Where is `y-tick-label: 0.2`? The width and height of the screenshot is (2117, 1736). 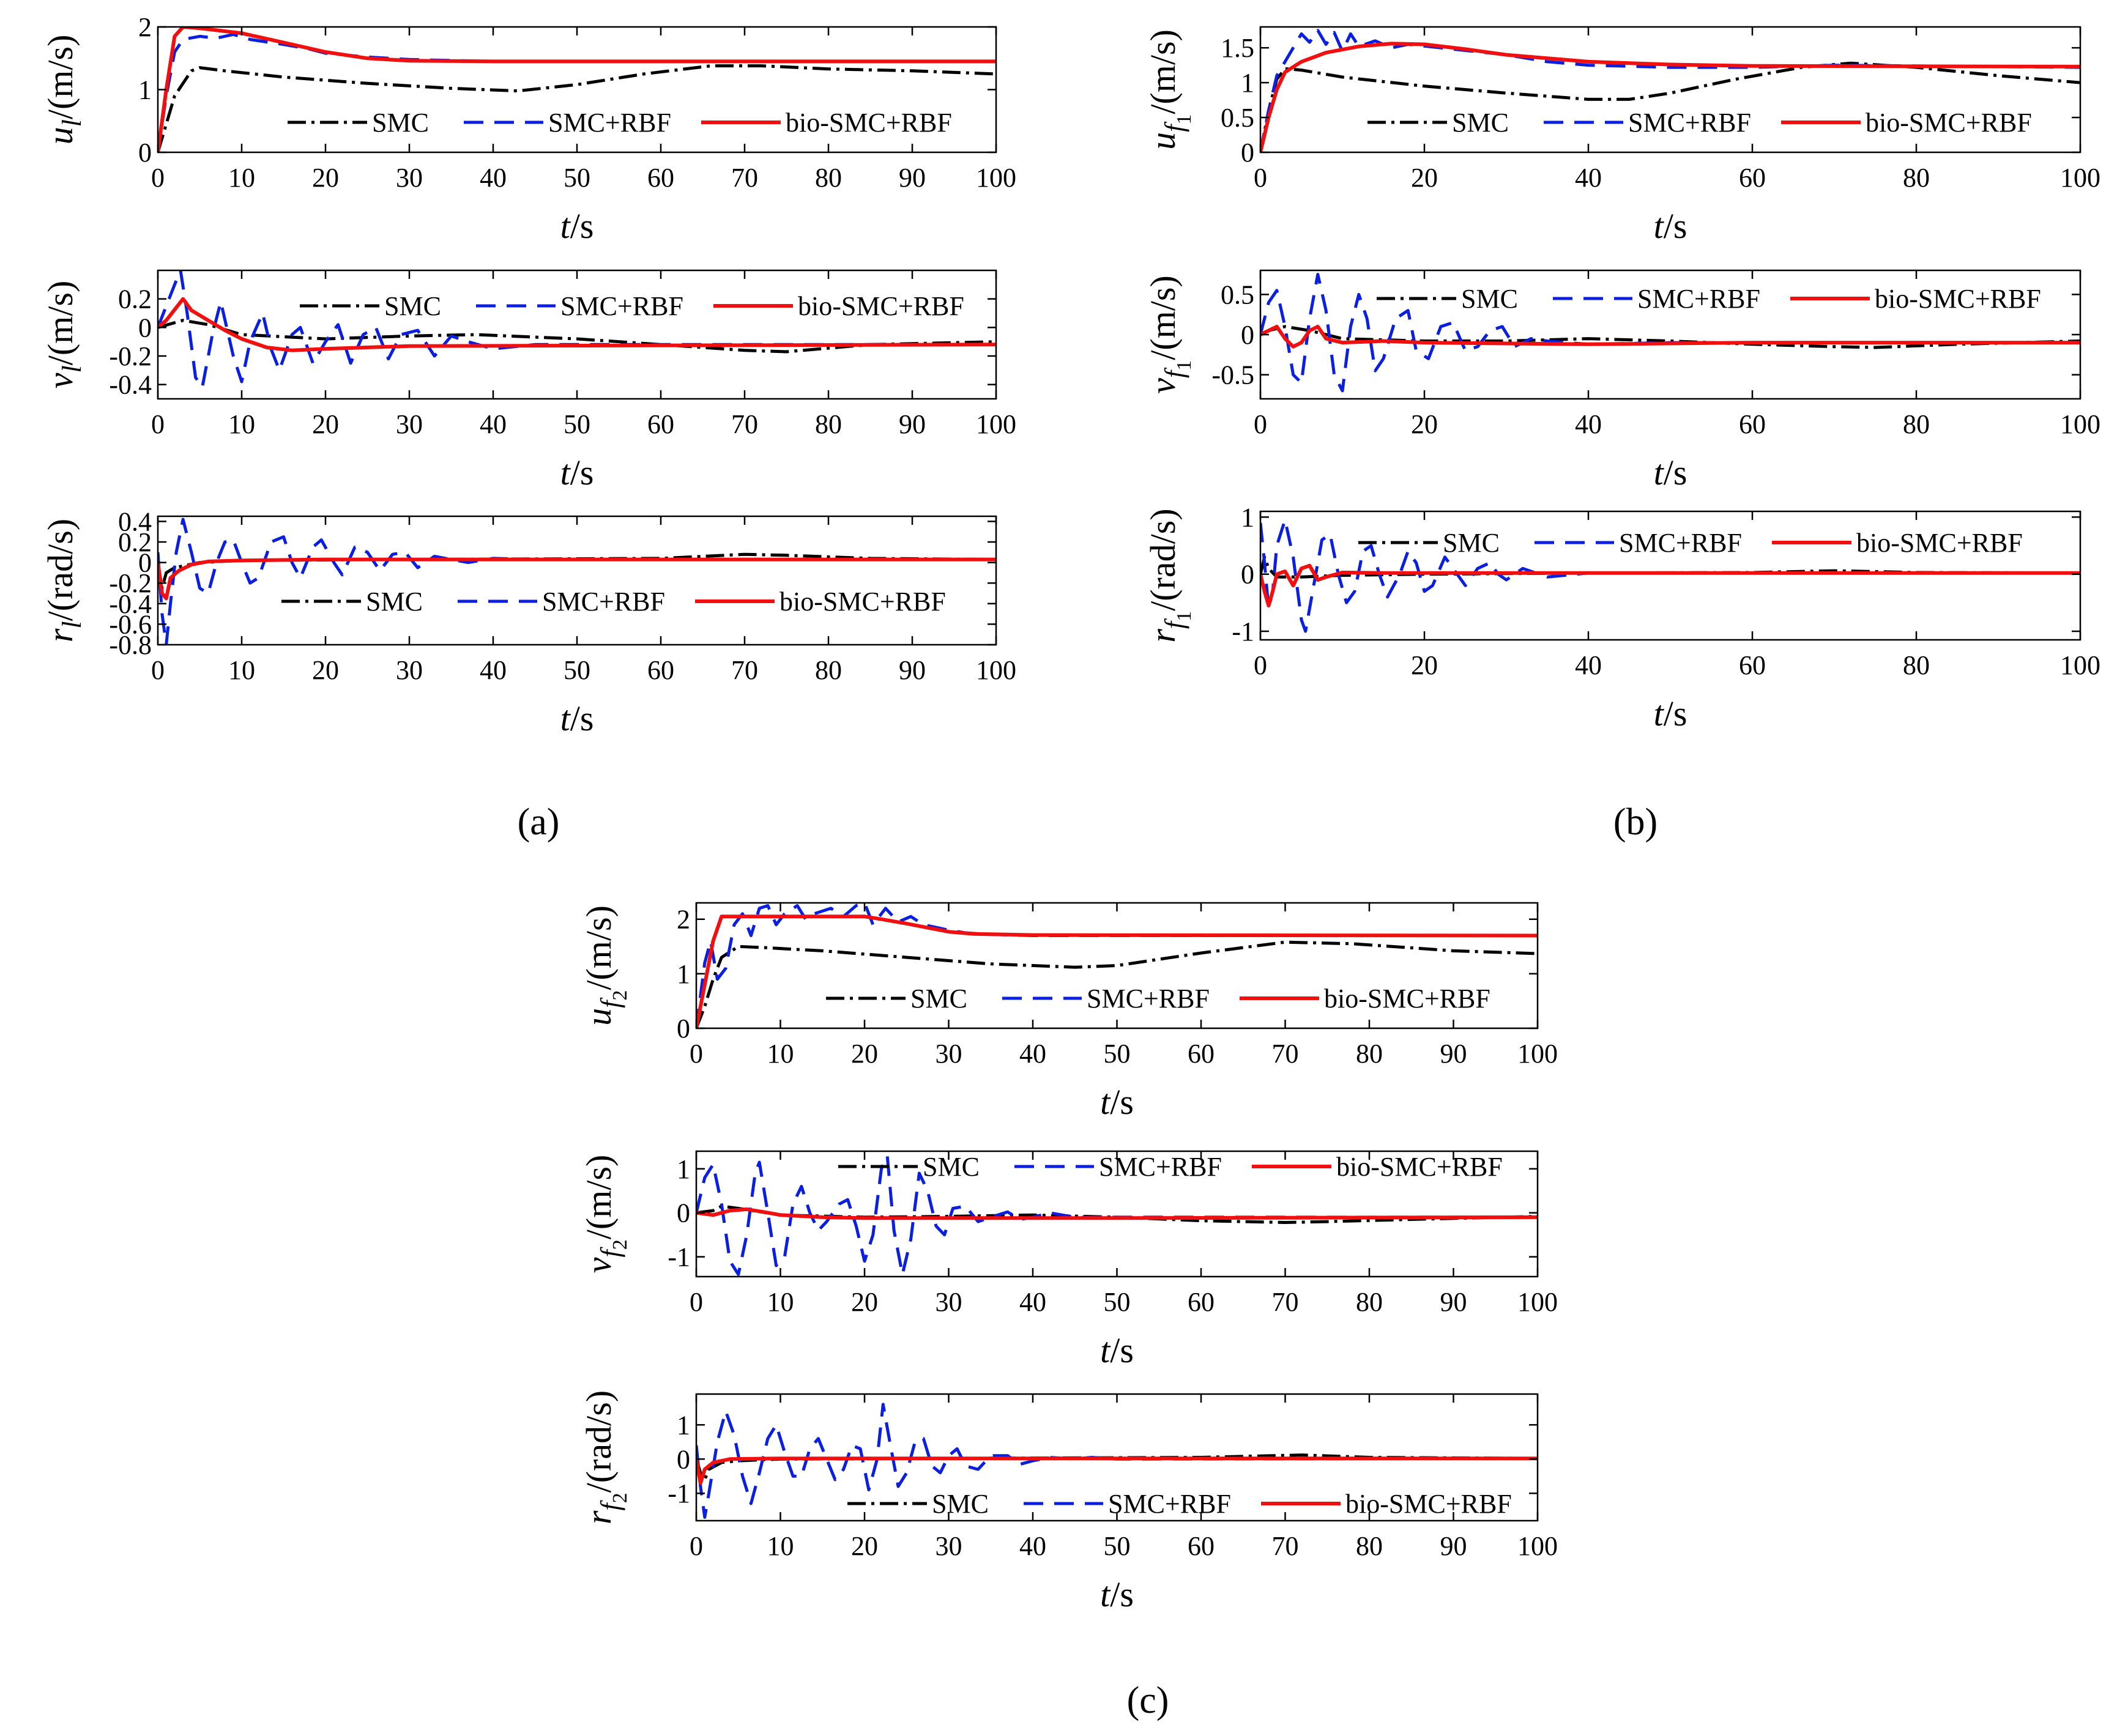 y-tick-label: 0.2 is located at coordinates (135, 299).